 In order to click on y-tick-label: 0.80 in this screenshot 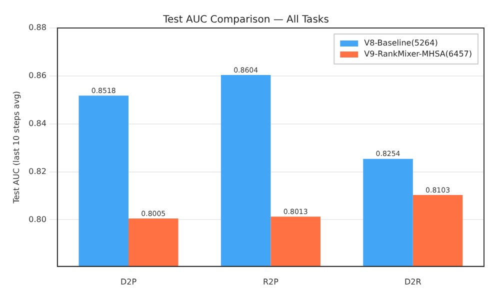, I will do `click(37, 219)`.